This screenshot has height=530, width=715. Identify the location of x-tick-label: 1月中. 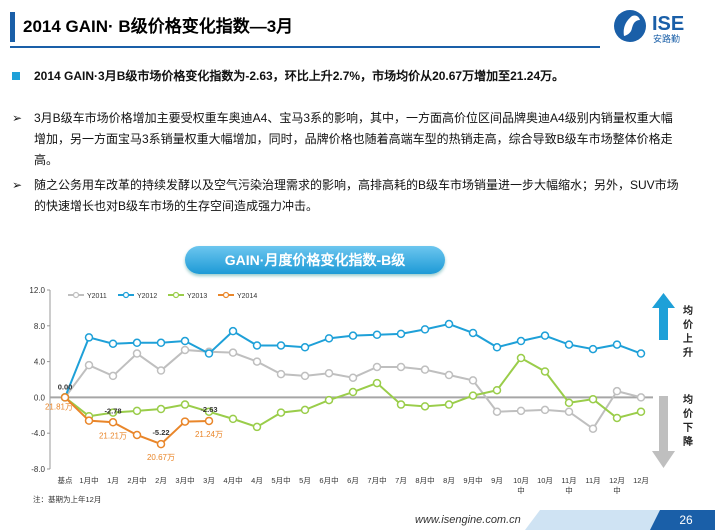
(88, 480).